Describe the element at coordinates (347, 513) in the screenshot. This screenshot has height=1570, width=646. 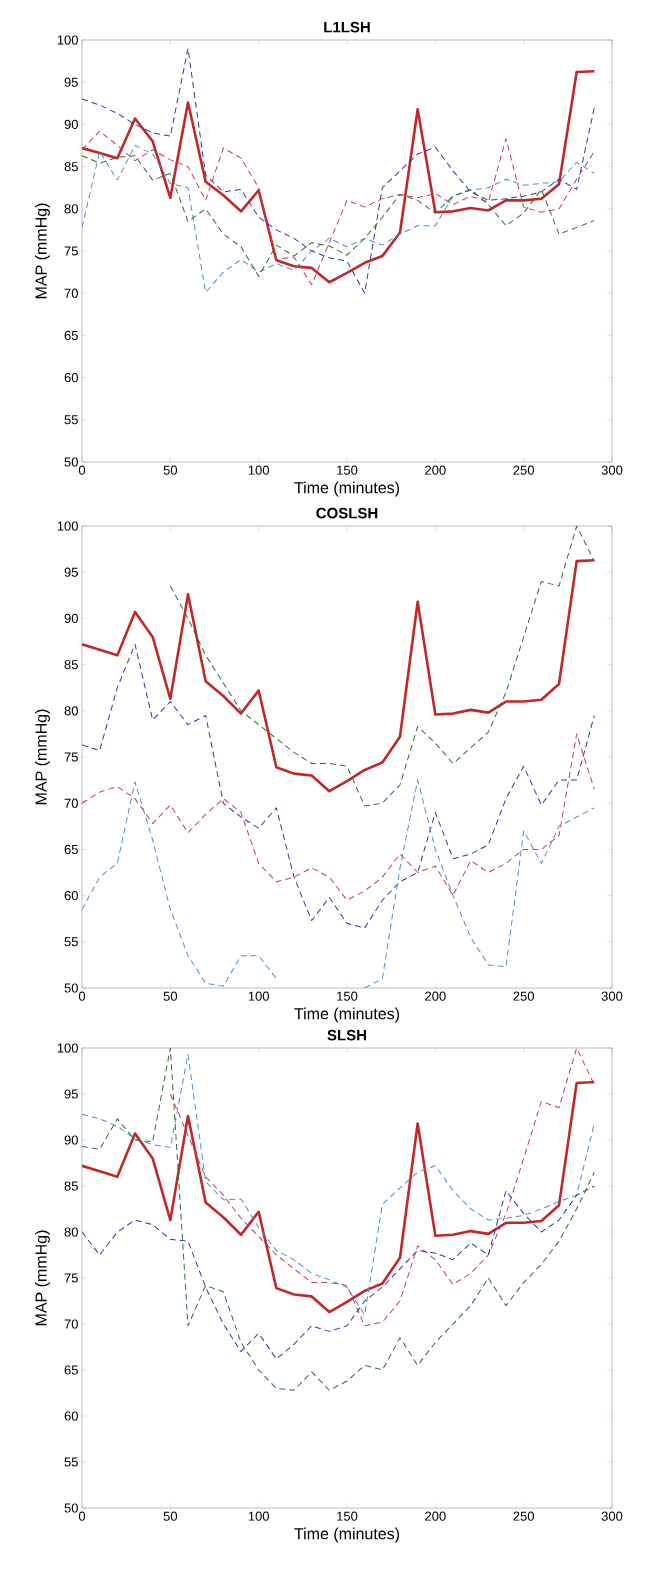
I see `chart-title: COSLSH` at that location.